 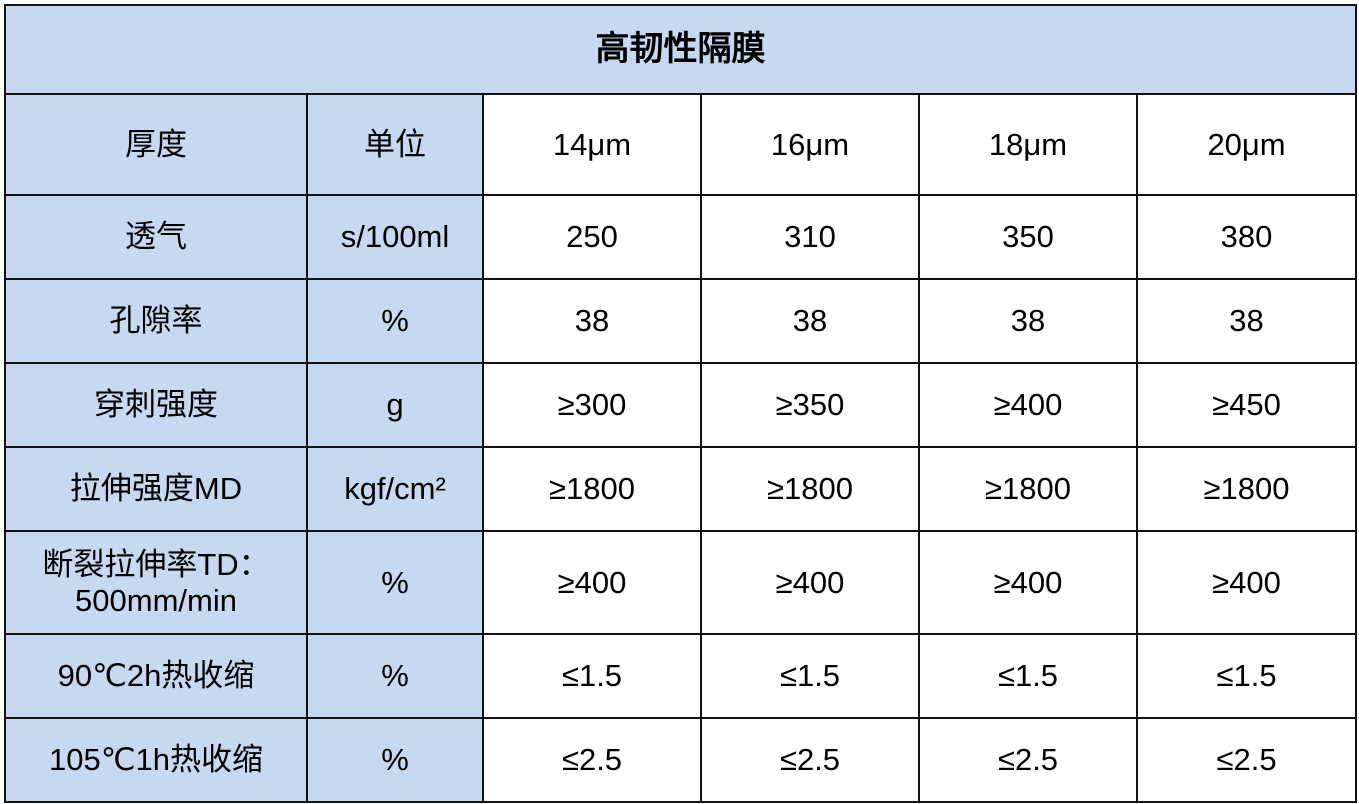 I want to click on value-cell: 250, so click(x=592, y=237).